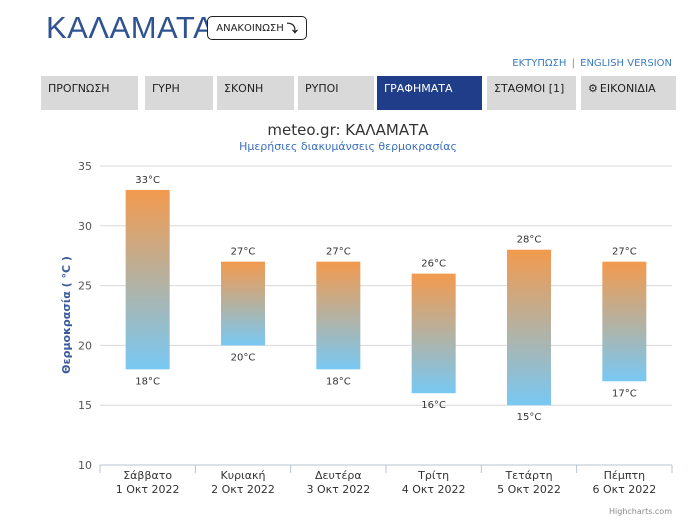 This screenshot has height=530, width=696. What do you see at coordinates (338, 475) in the screenshot?
I see `x-category-day: Δευτέρα` at bounding box center [338, 475].